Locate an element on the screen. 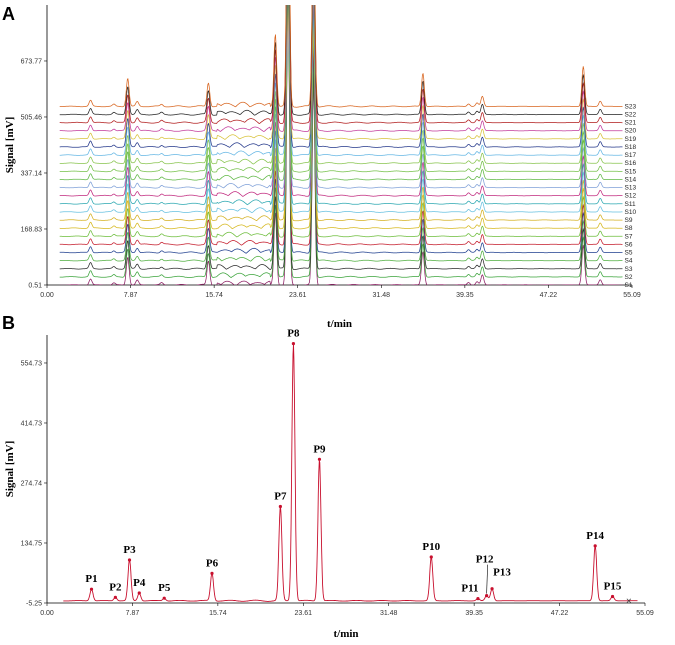 The height and width of the screenshot is (645, 675). panel-b-y-tick-label: 134.75 is located at coordinates (32, 543).